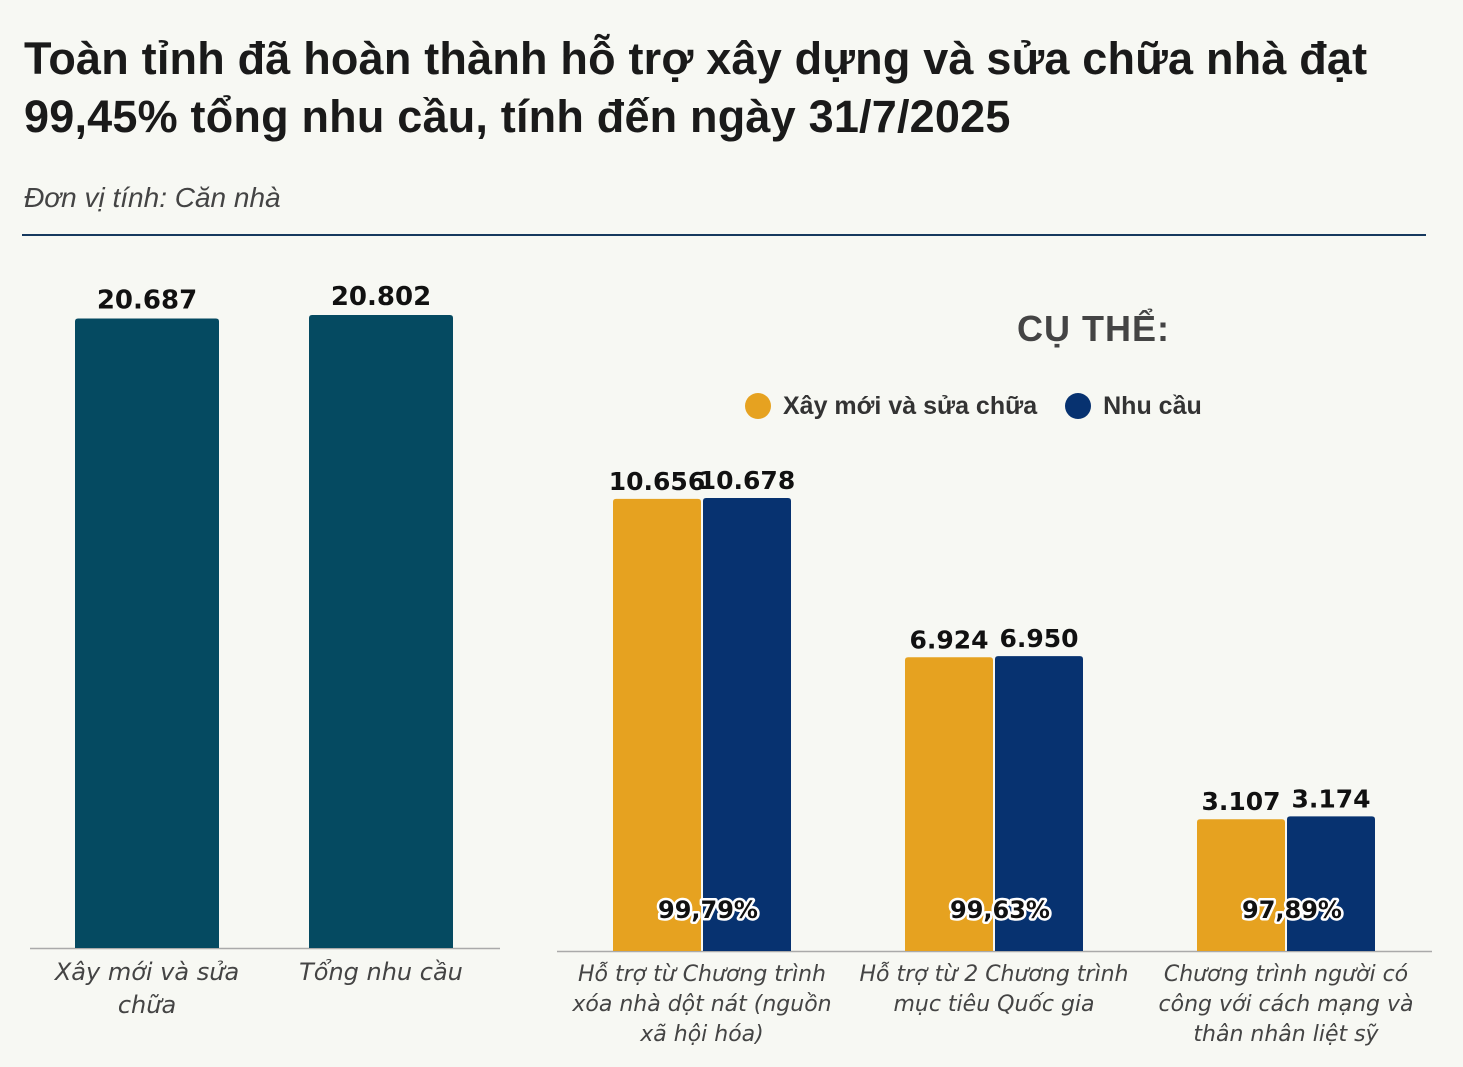  Describe the element at coordinates (1240, 801) in the screenshot. I see `series-1-value-label-3: 3.107` at that location.